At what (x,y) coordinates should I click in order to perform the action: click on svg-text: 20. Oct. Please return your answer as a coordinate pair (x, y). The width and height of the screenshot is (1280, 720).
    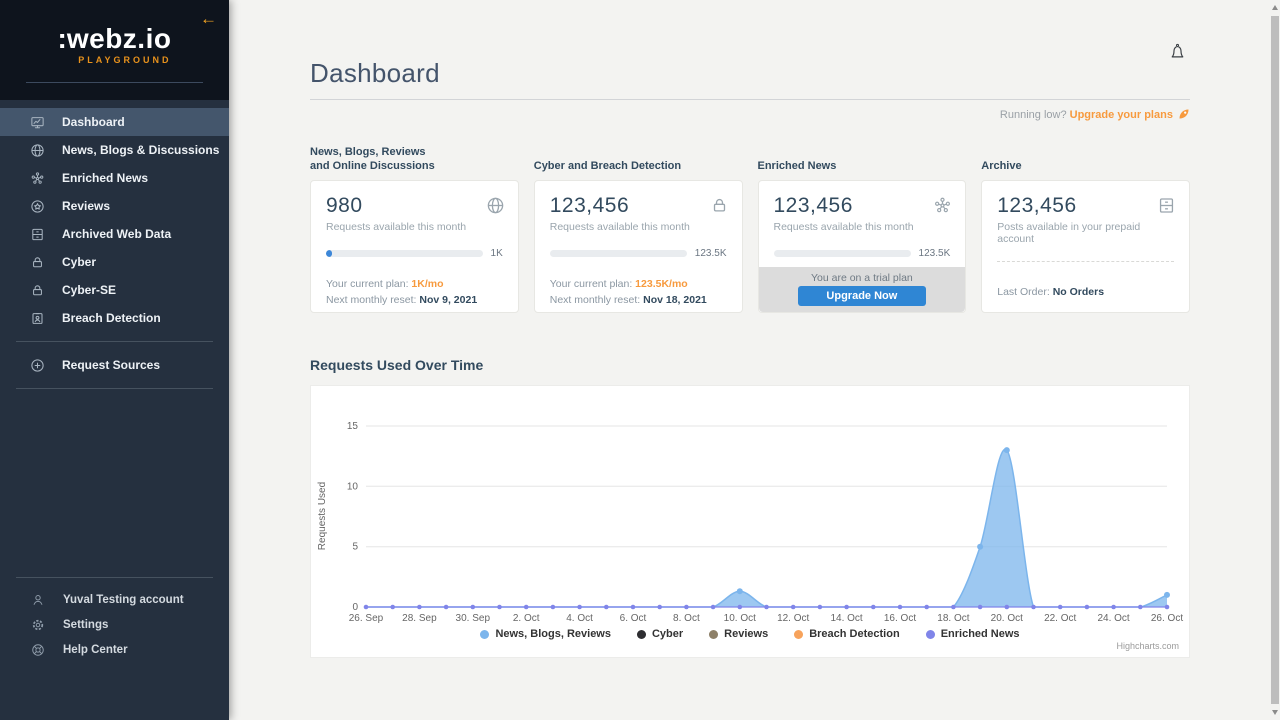
    Looking at the image, I should click on (1007, 618).